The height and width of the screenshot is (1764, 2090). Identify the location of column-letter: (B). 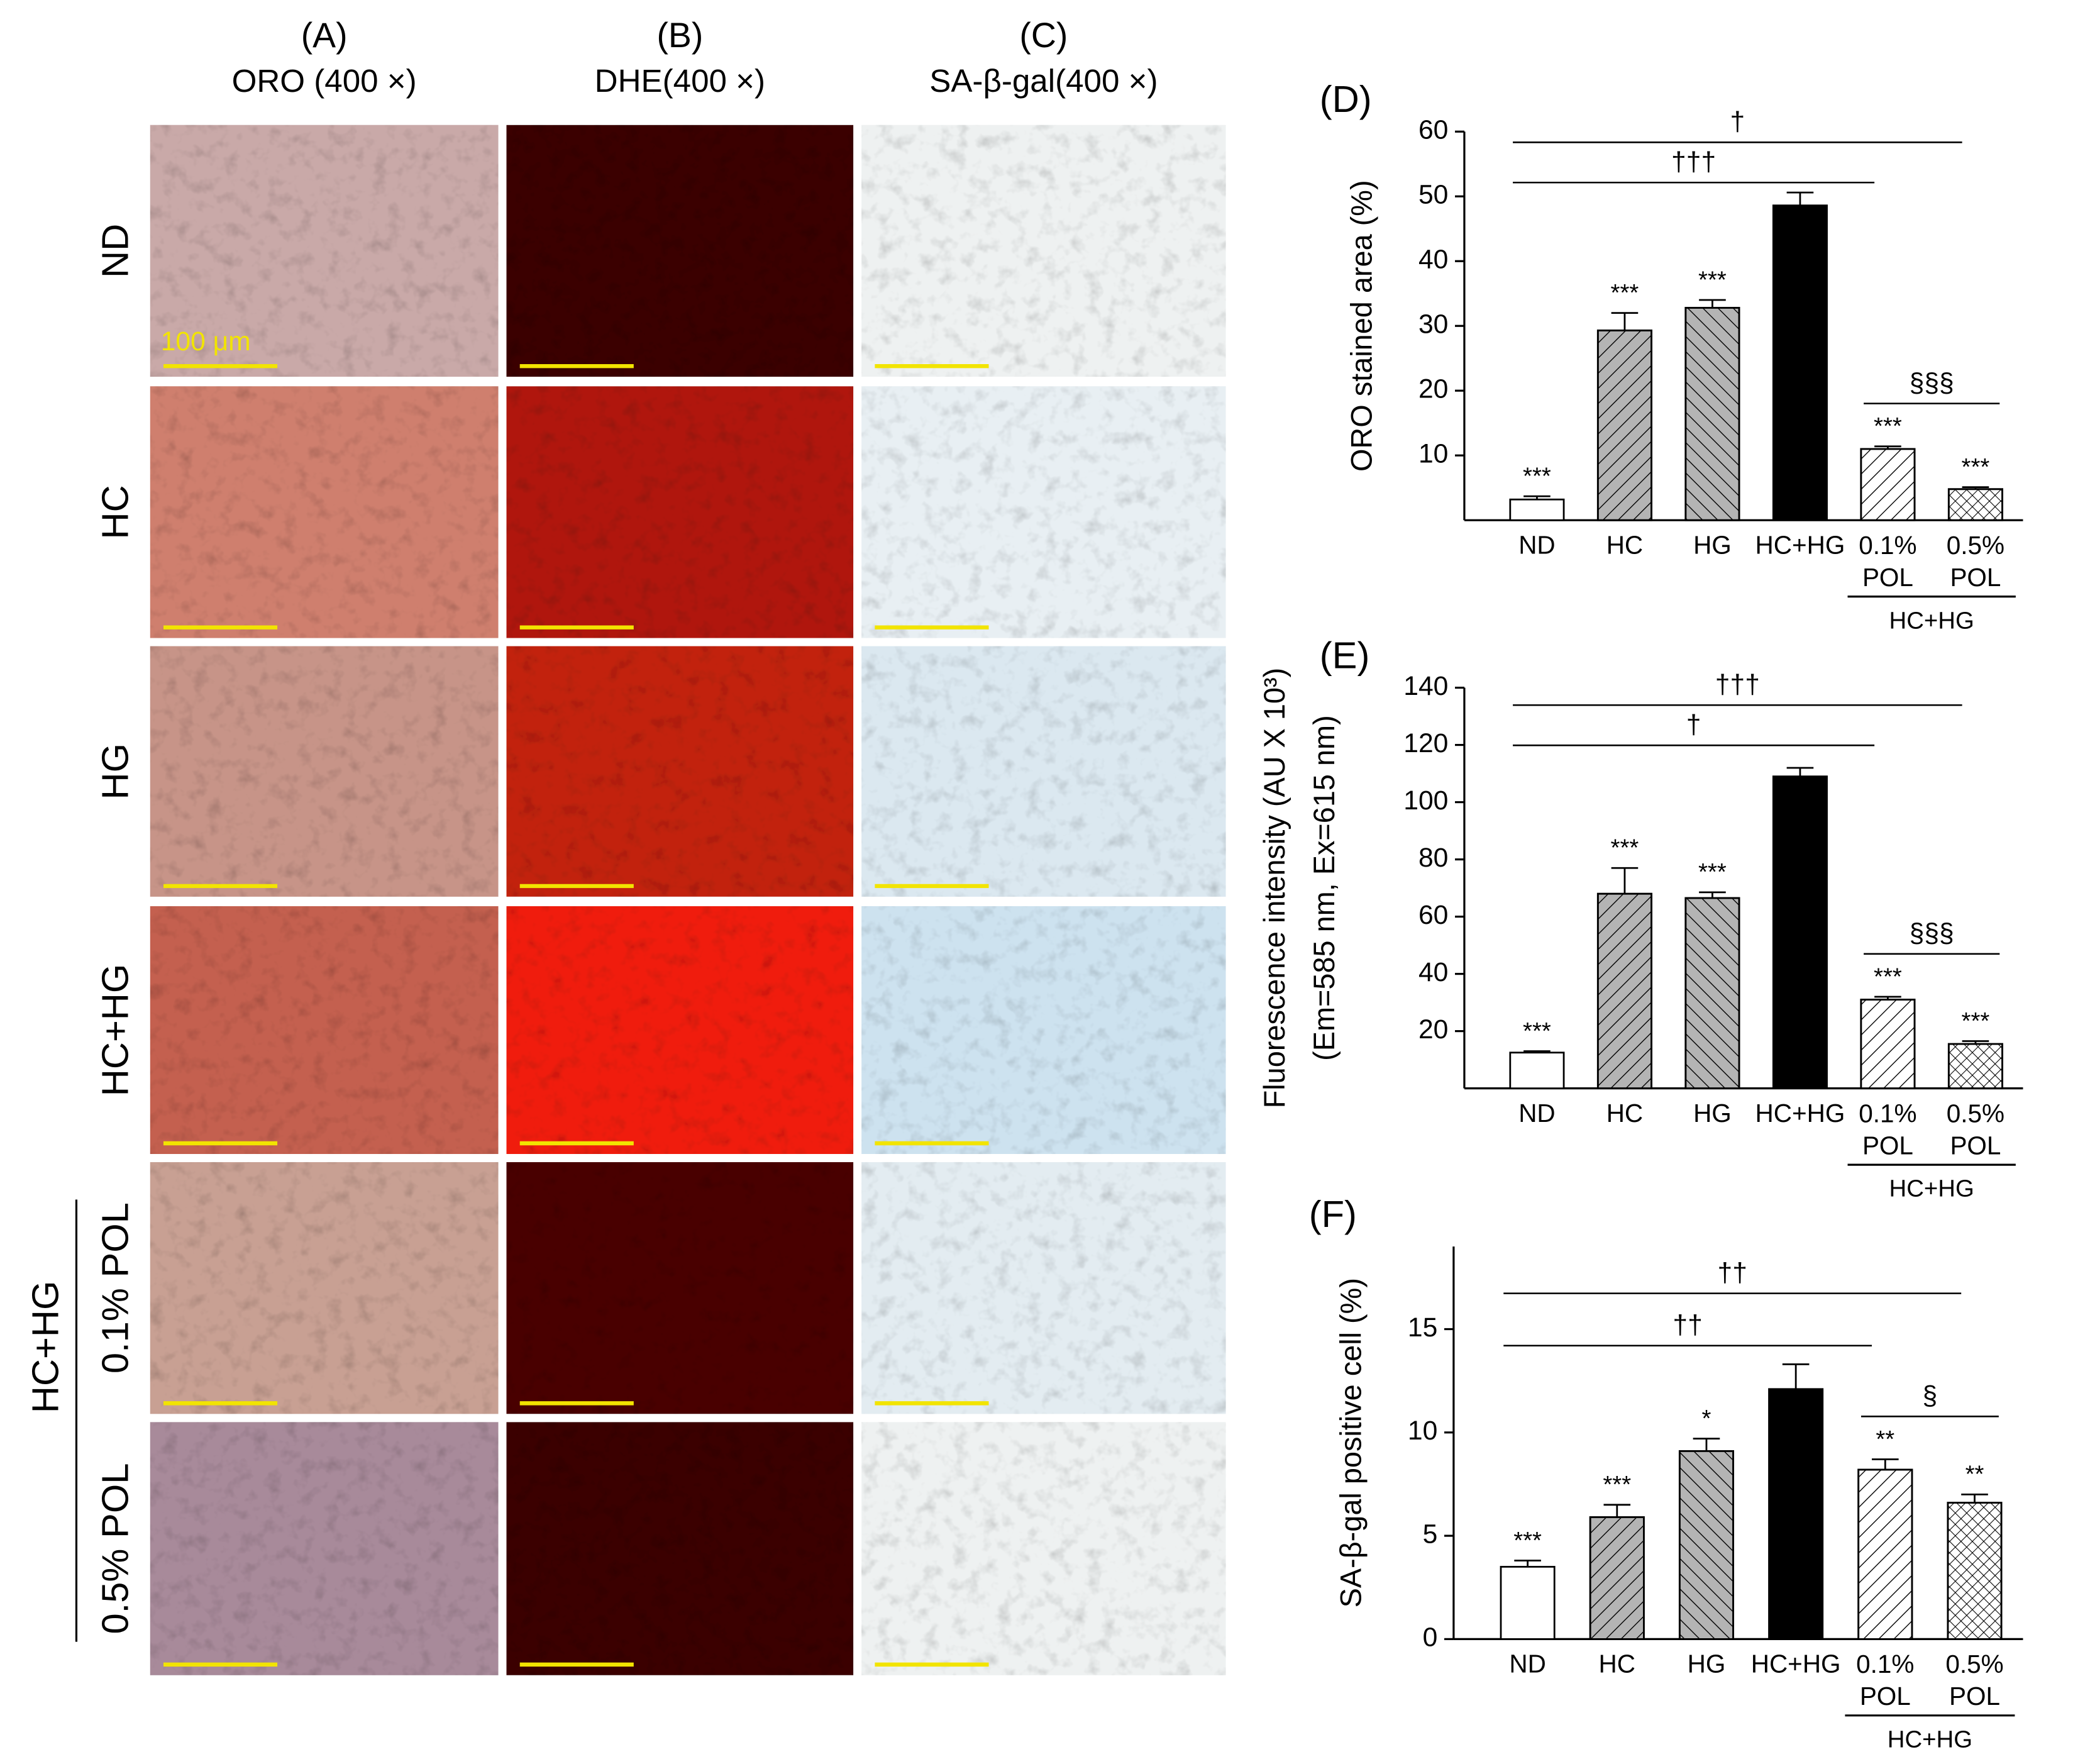
(679, 35).